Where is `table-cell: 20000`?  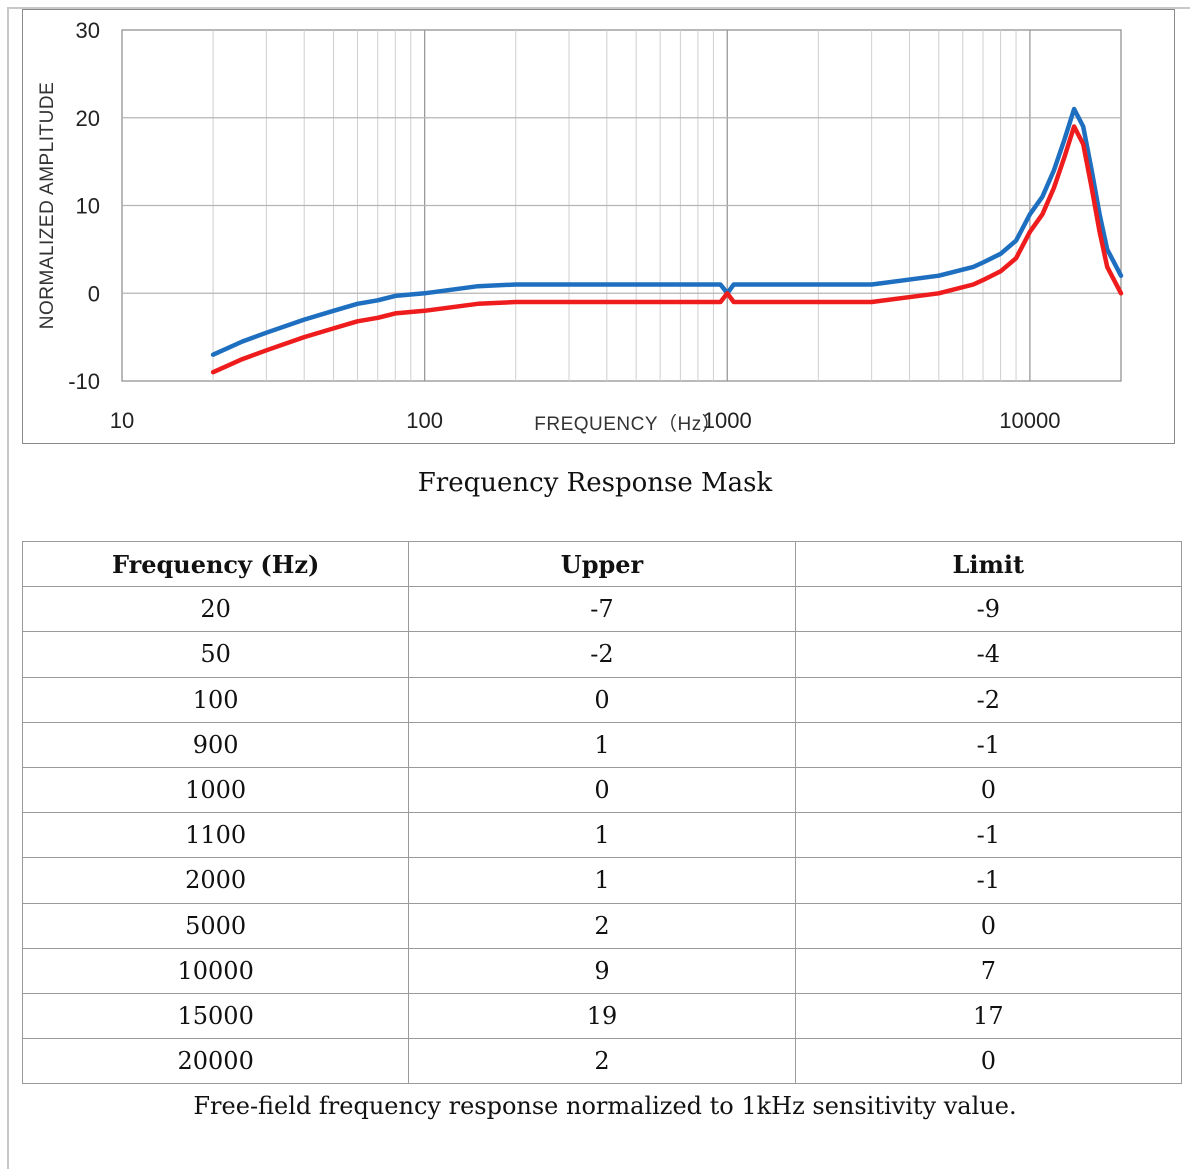 table-cell: 20000 is located at coordinates (215, 1061).